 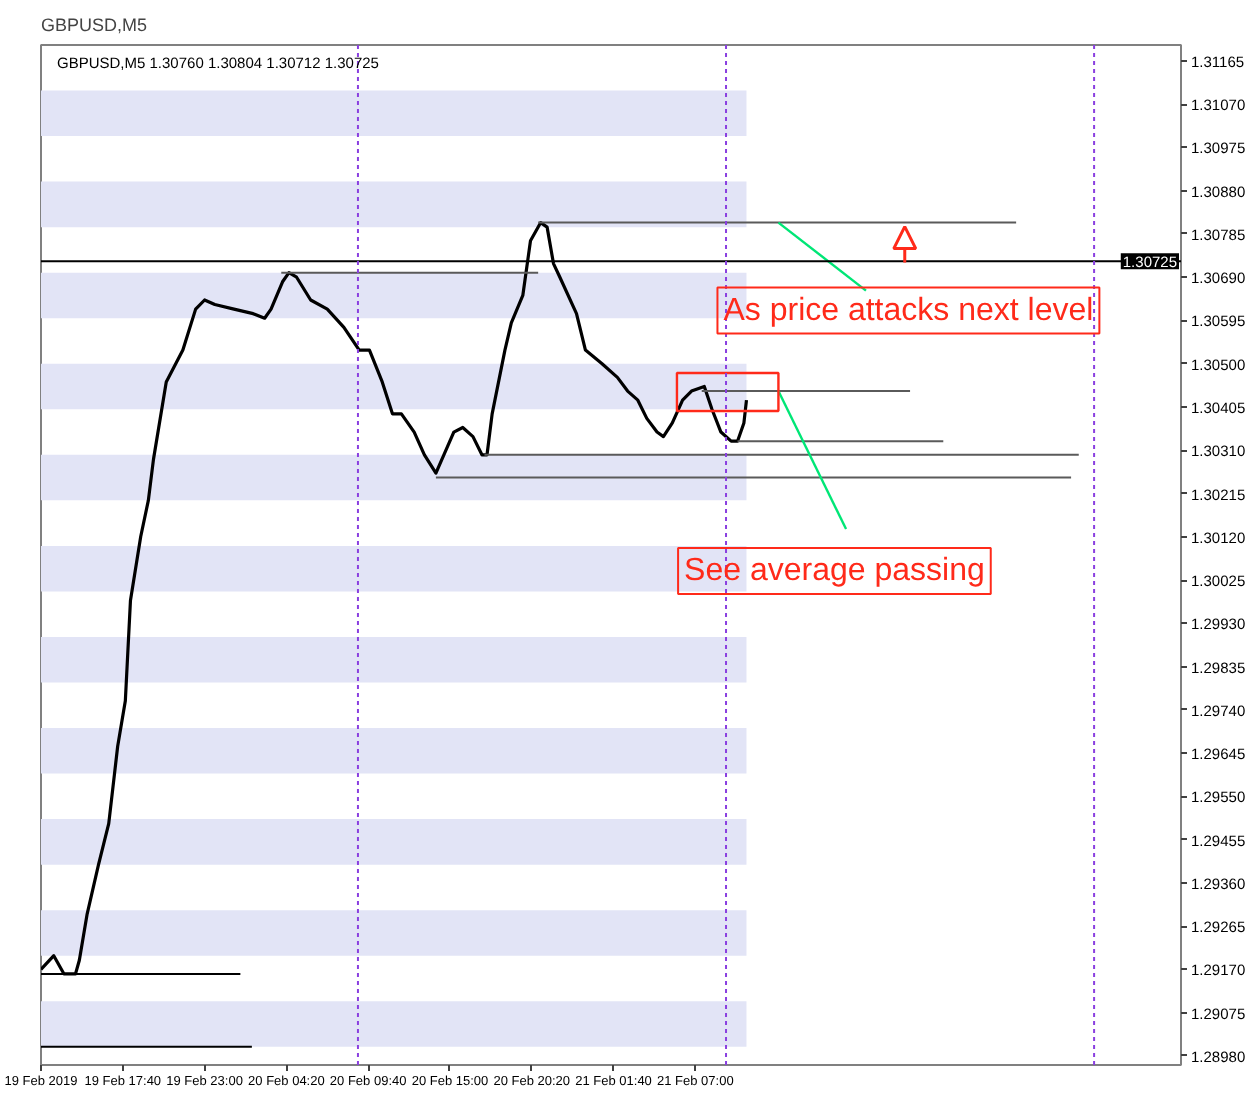 I want to click on chart-title: GBPUSD,M5, so click(x=94, y=25).